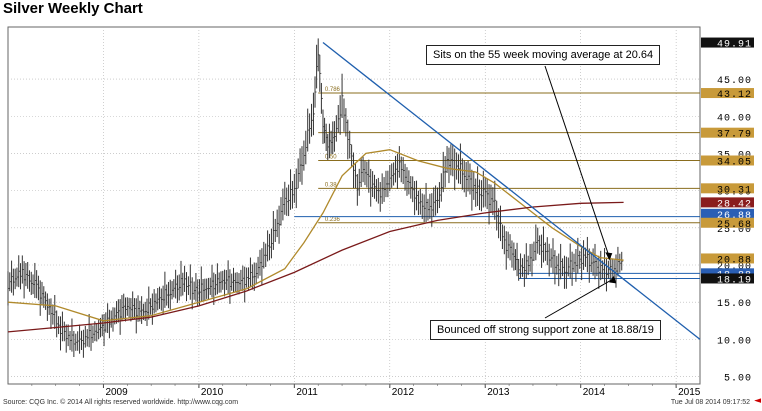  Describe the element at coordinates (73, 8) in the screenshot. I see `chart-title: Silver Weekly Chart` at that location.